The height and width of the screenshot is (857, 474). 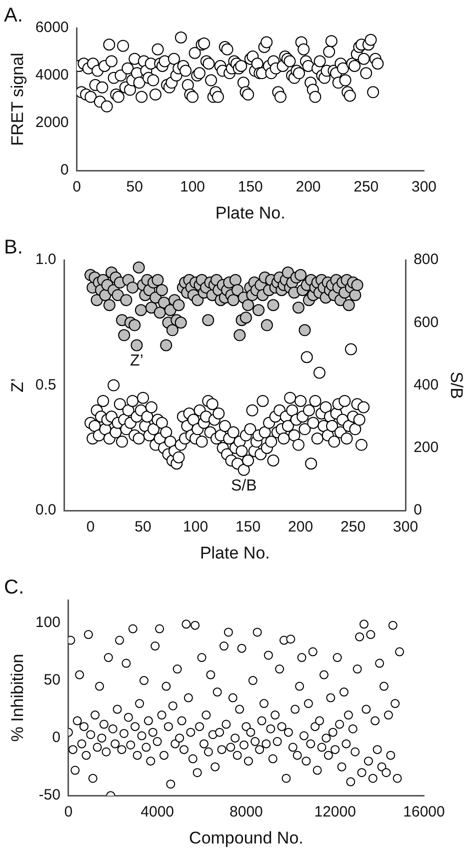 What do you see at coordinates (243, 485) in the screenshot?
I see `series-label: S/B` at bounding box center [243, 485].